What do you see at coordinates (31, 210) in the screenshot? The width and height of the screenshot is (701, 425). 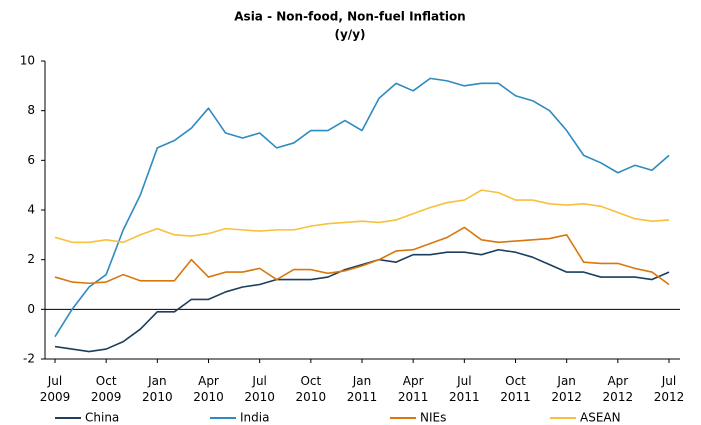 I see `y-tick-label: 4` at bounding box center [31, 210].